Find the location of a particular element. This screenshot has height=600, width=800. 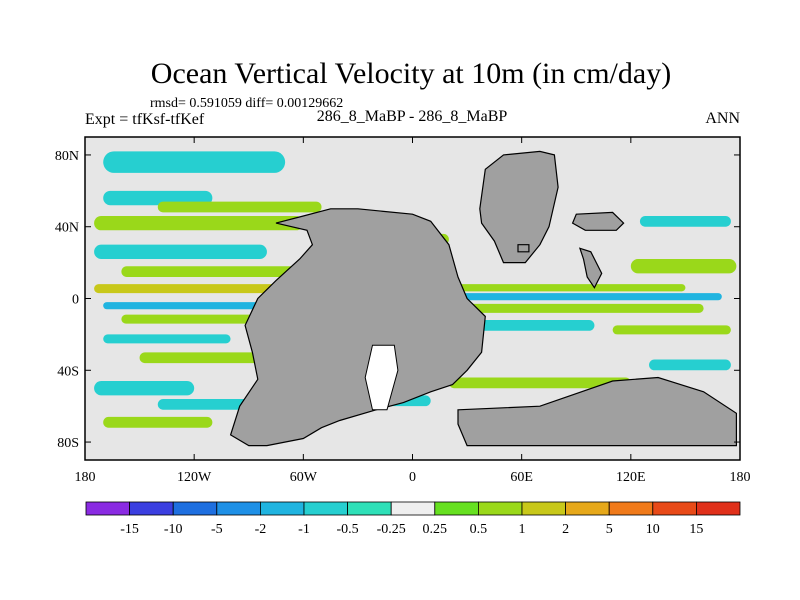

y-tick-label-3: 40S is located at coordinates (68, 371).